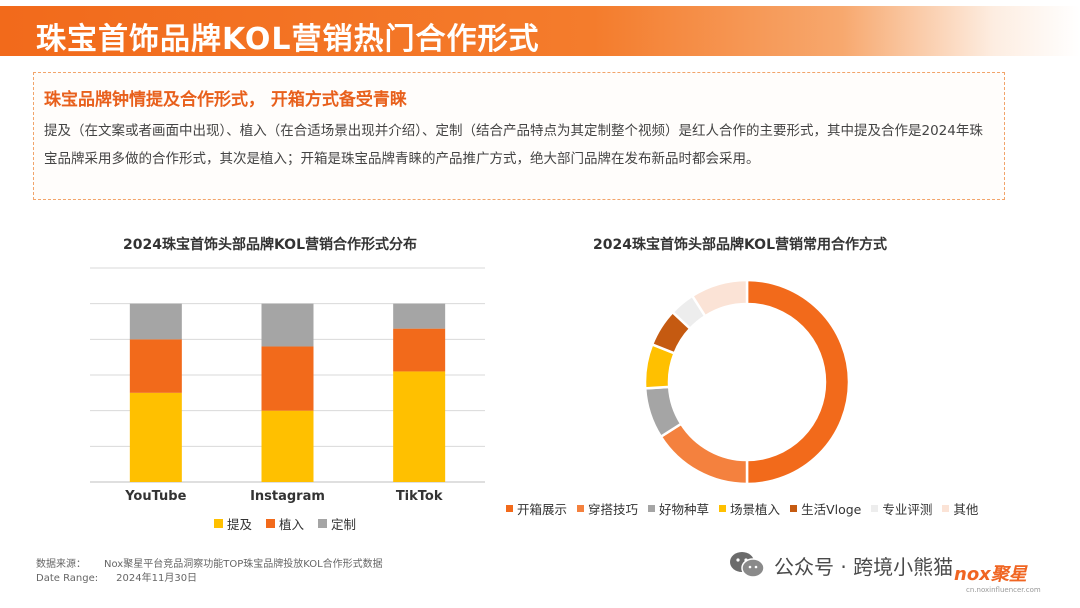  Describe the element at coordinates (907, 509) in the screenshot. I see `legend-label: 专业评测` at that location.